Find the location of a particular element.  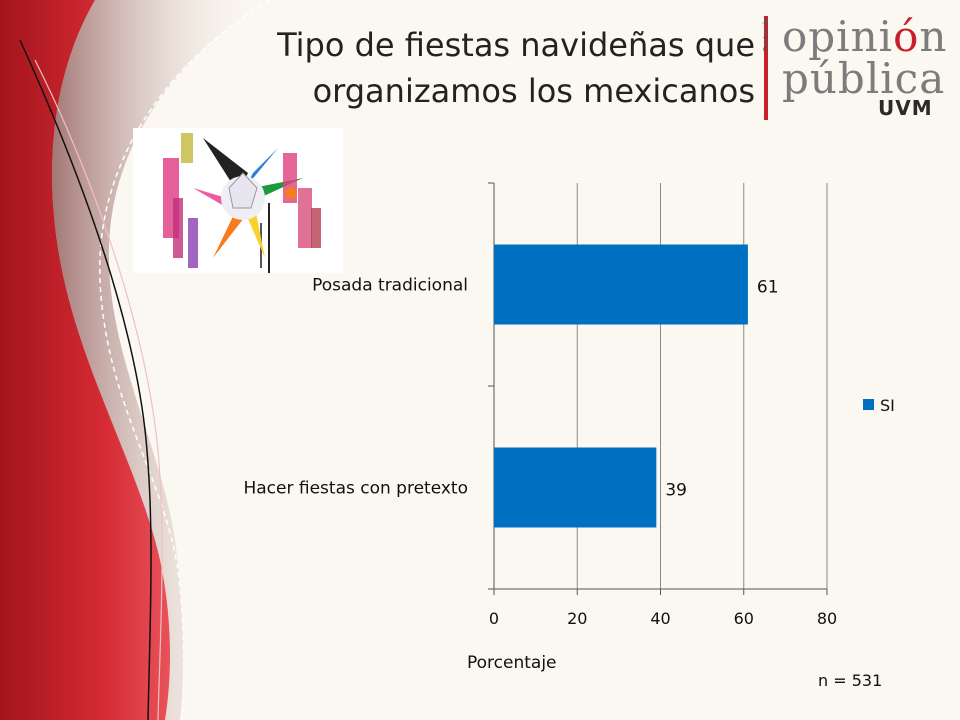

category-label: Posada tradicional is located at coordinates (390, 286).